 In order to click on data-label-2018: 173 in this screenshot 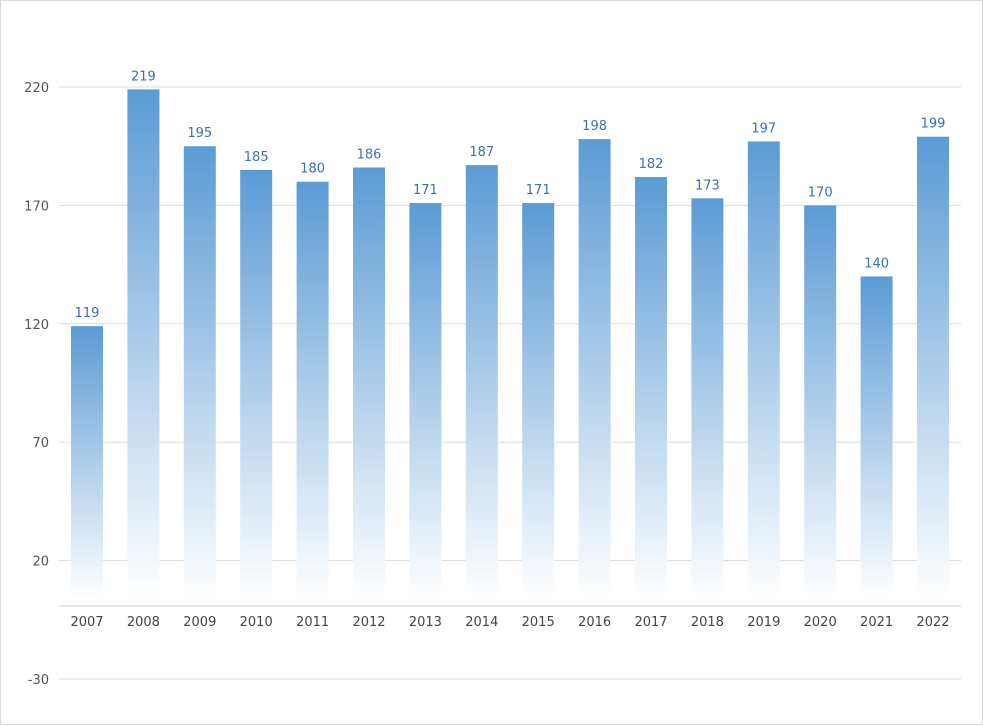, I will do `click(707, 185)`.